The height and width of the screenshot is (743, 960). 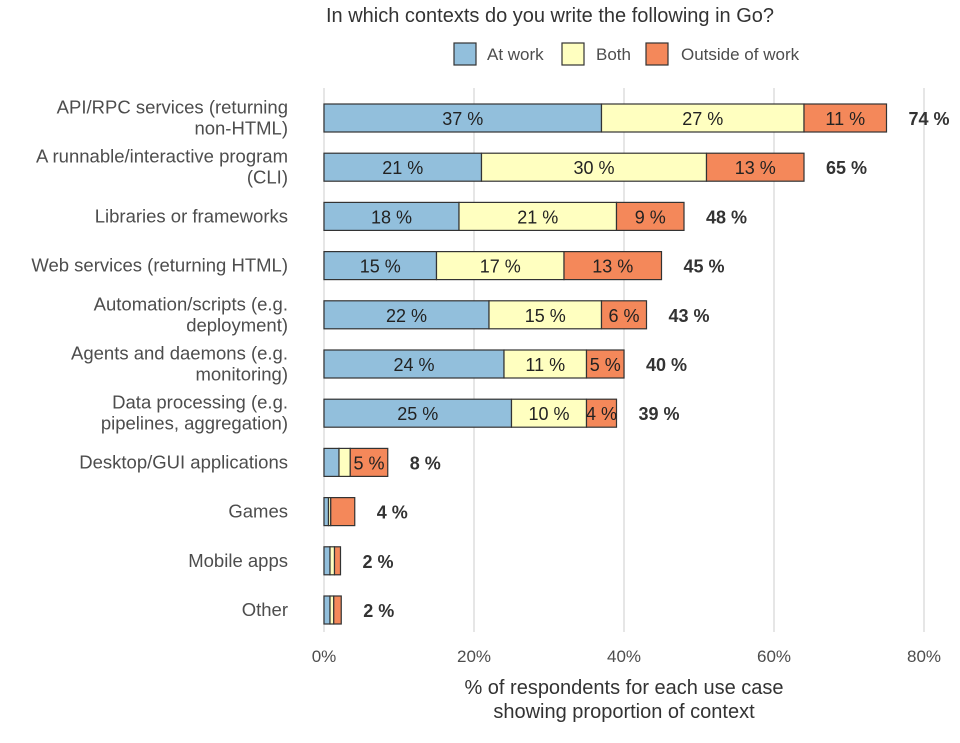 I want to click on category-label: Games, so click(x=258, y=511).